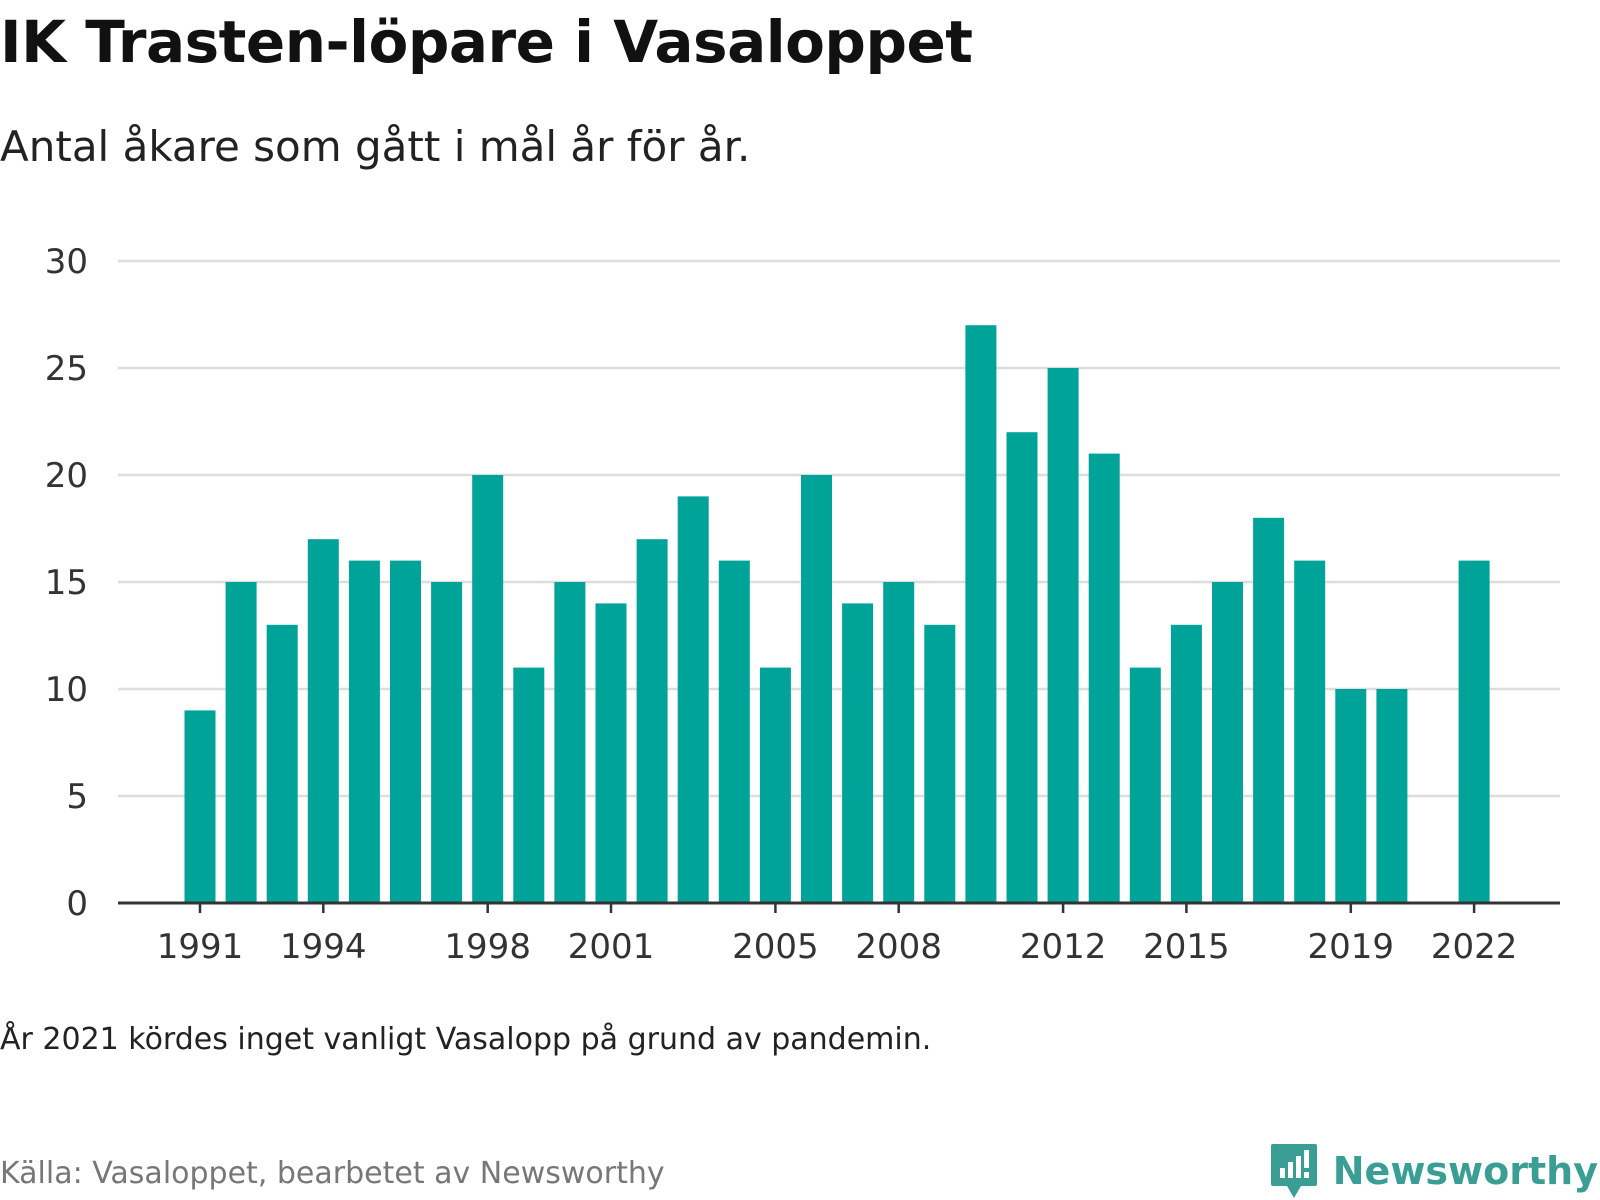 The width and height of the screenshot is (1600, 1200). I want to click on x-tick-label: 2019, so click(1351, 947).